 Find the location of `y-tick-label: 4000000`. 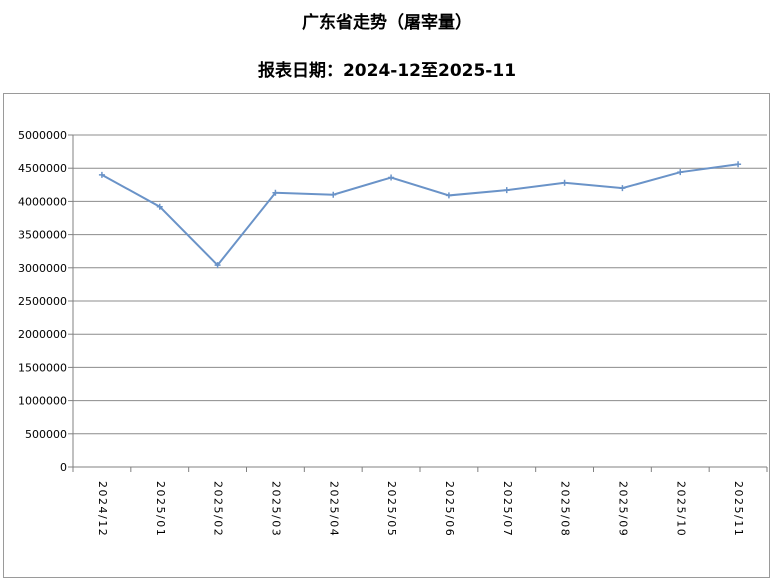

y-tick-label: 4000000 is located at coordinates (42, 201).